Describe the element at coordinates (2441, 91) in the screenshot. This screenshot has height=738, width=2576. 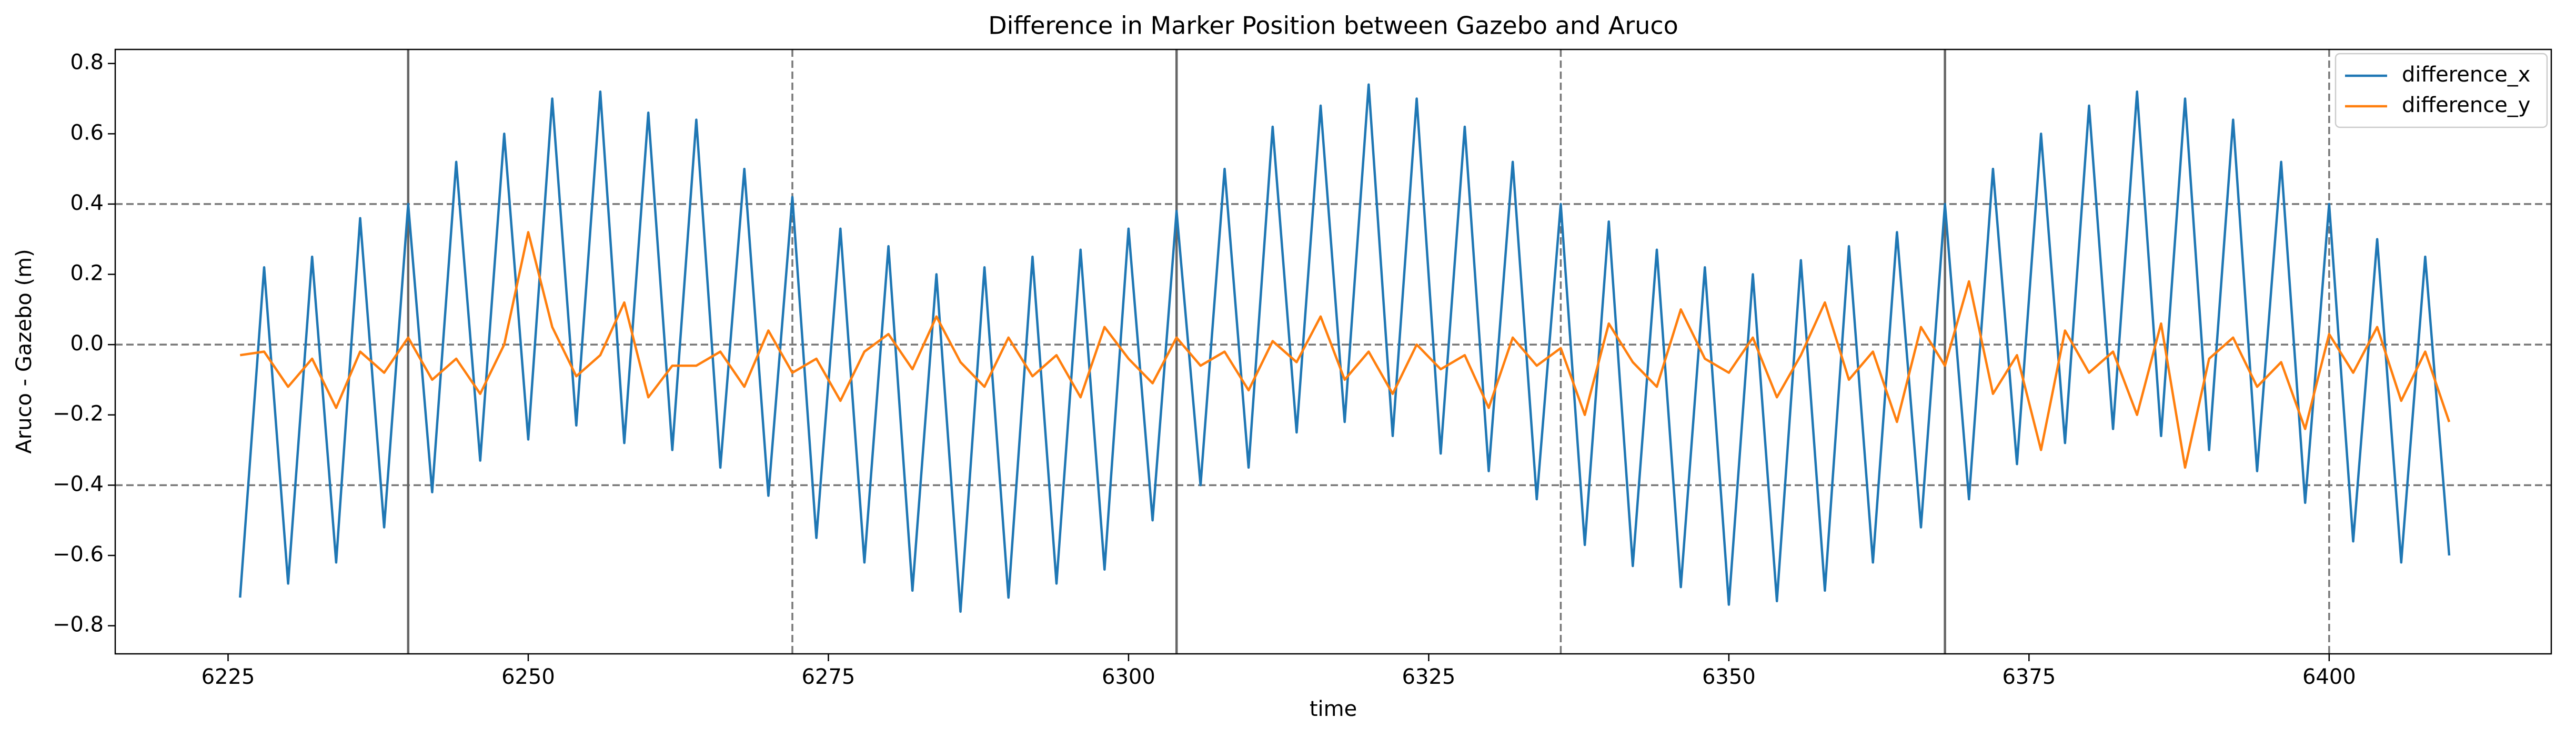
I see `legend-box` at that location.